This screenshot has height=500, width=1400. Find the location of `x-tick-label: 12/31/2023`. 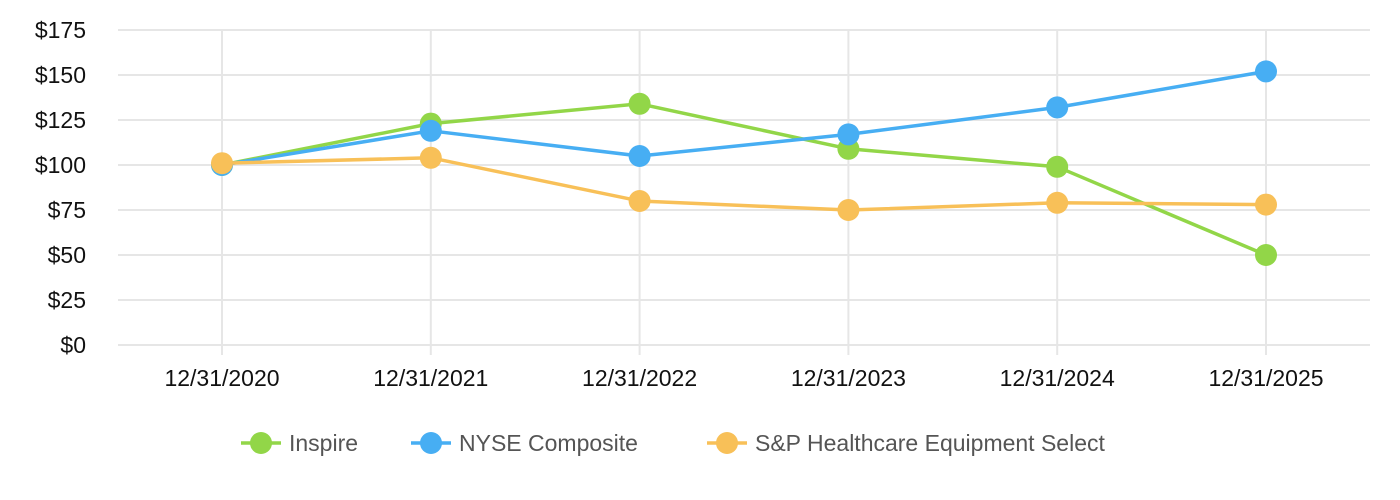

x-tick-label: 12/31/2023 is located at coordinates (848, 378).